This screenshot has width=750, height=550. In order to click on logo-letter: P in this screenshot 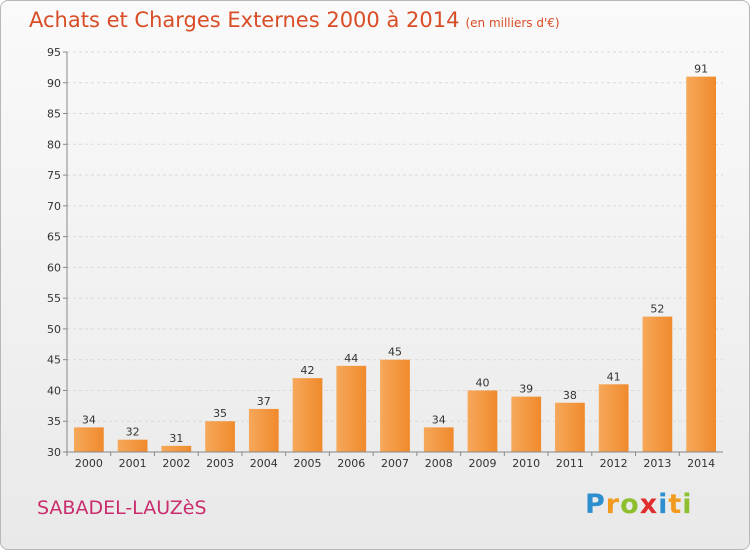, I will do `click(595, 504)`.